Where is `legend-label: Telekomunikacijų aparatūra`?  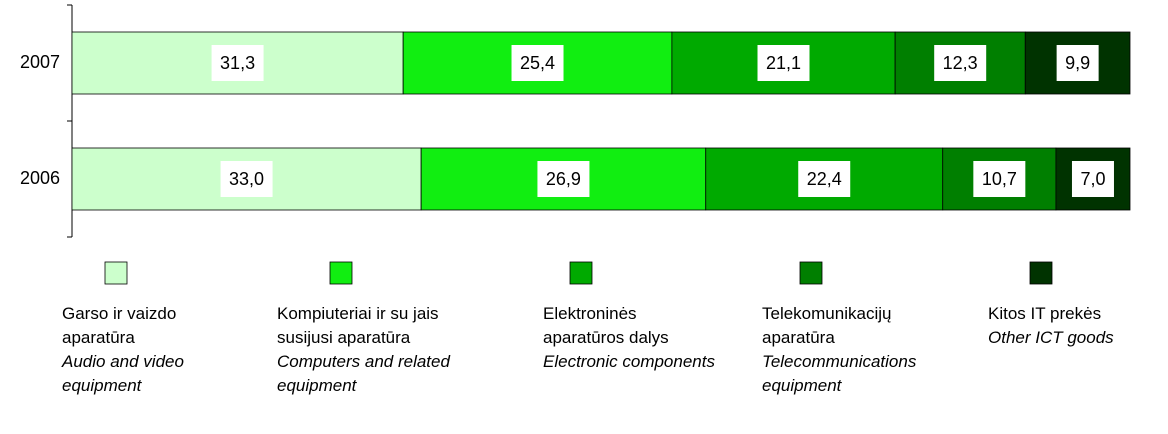
legend-label: Telekomunikacijų aparatūra is located at coordinates (827, 325).